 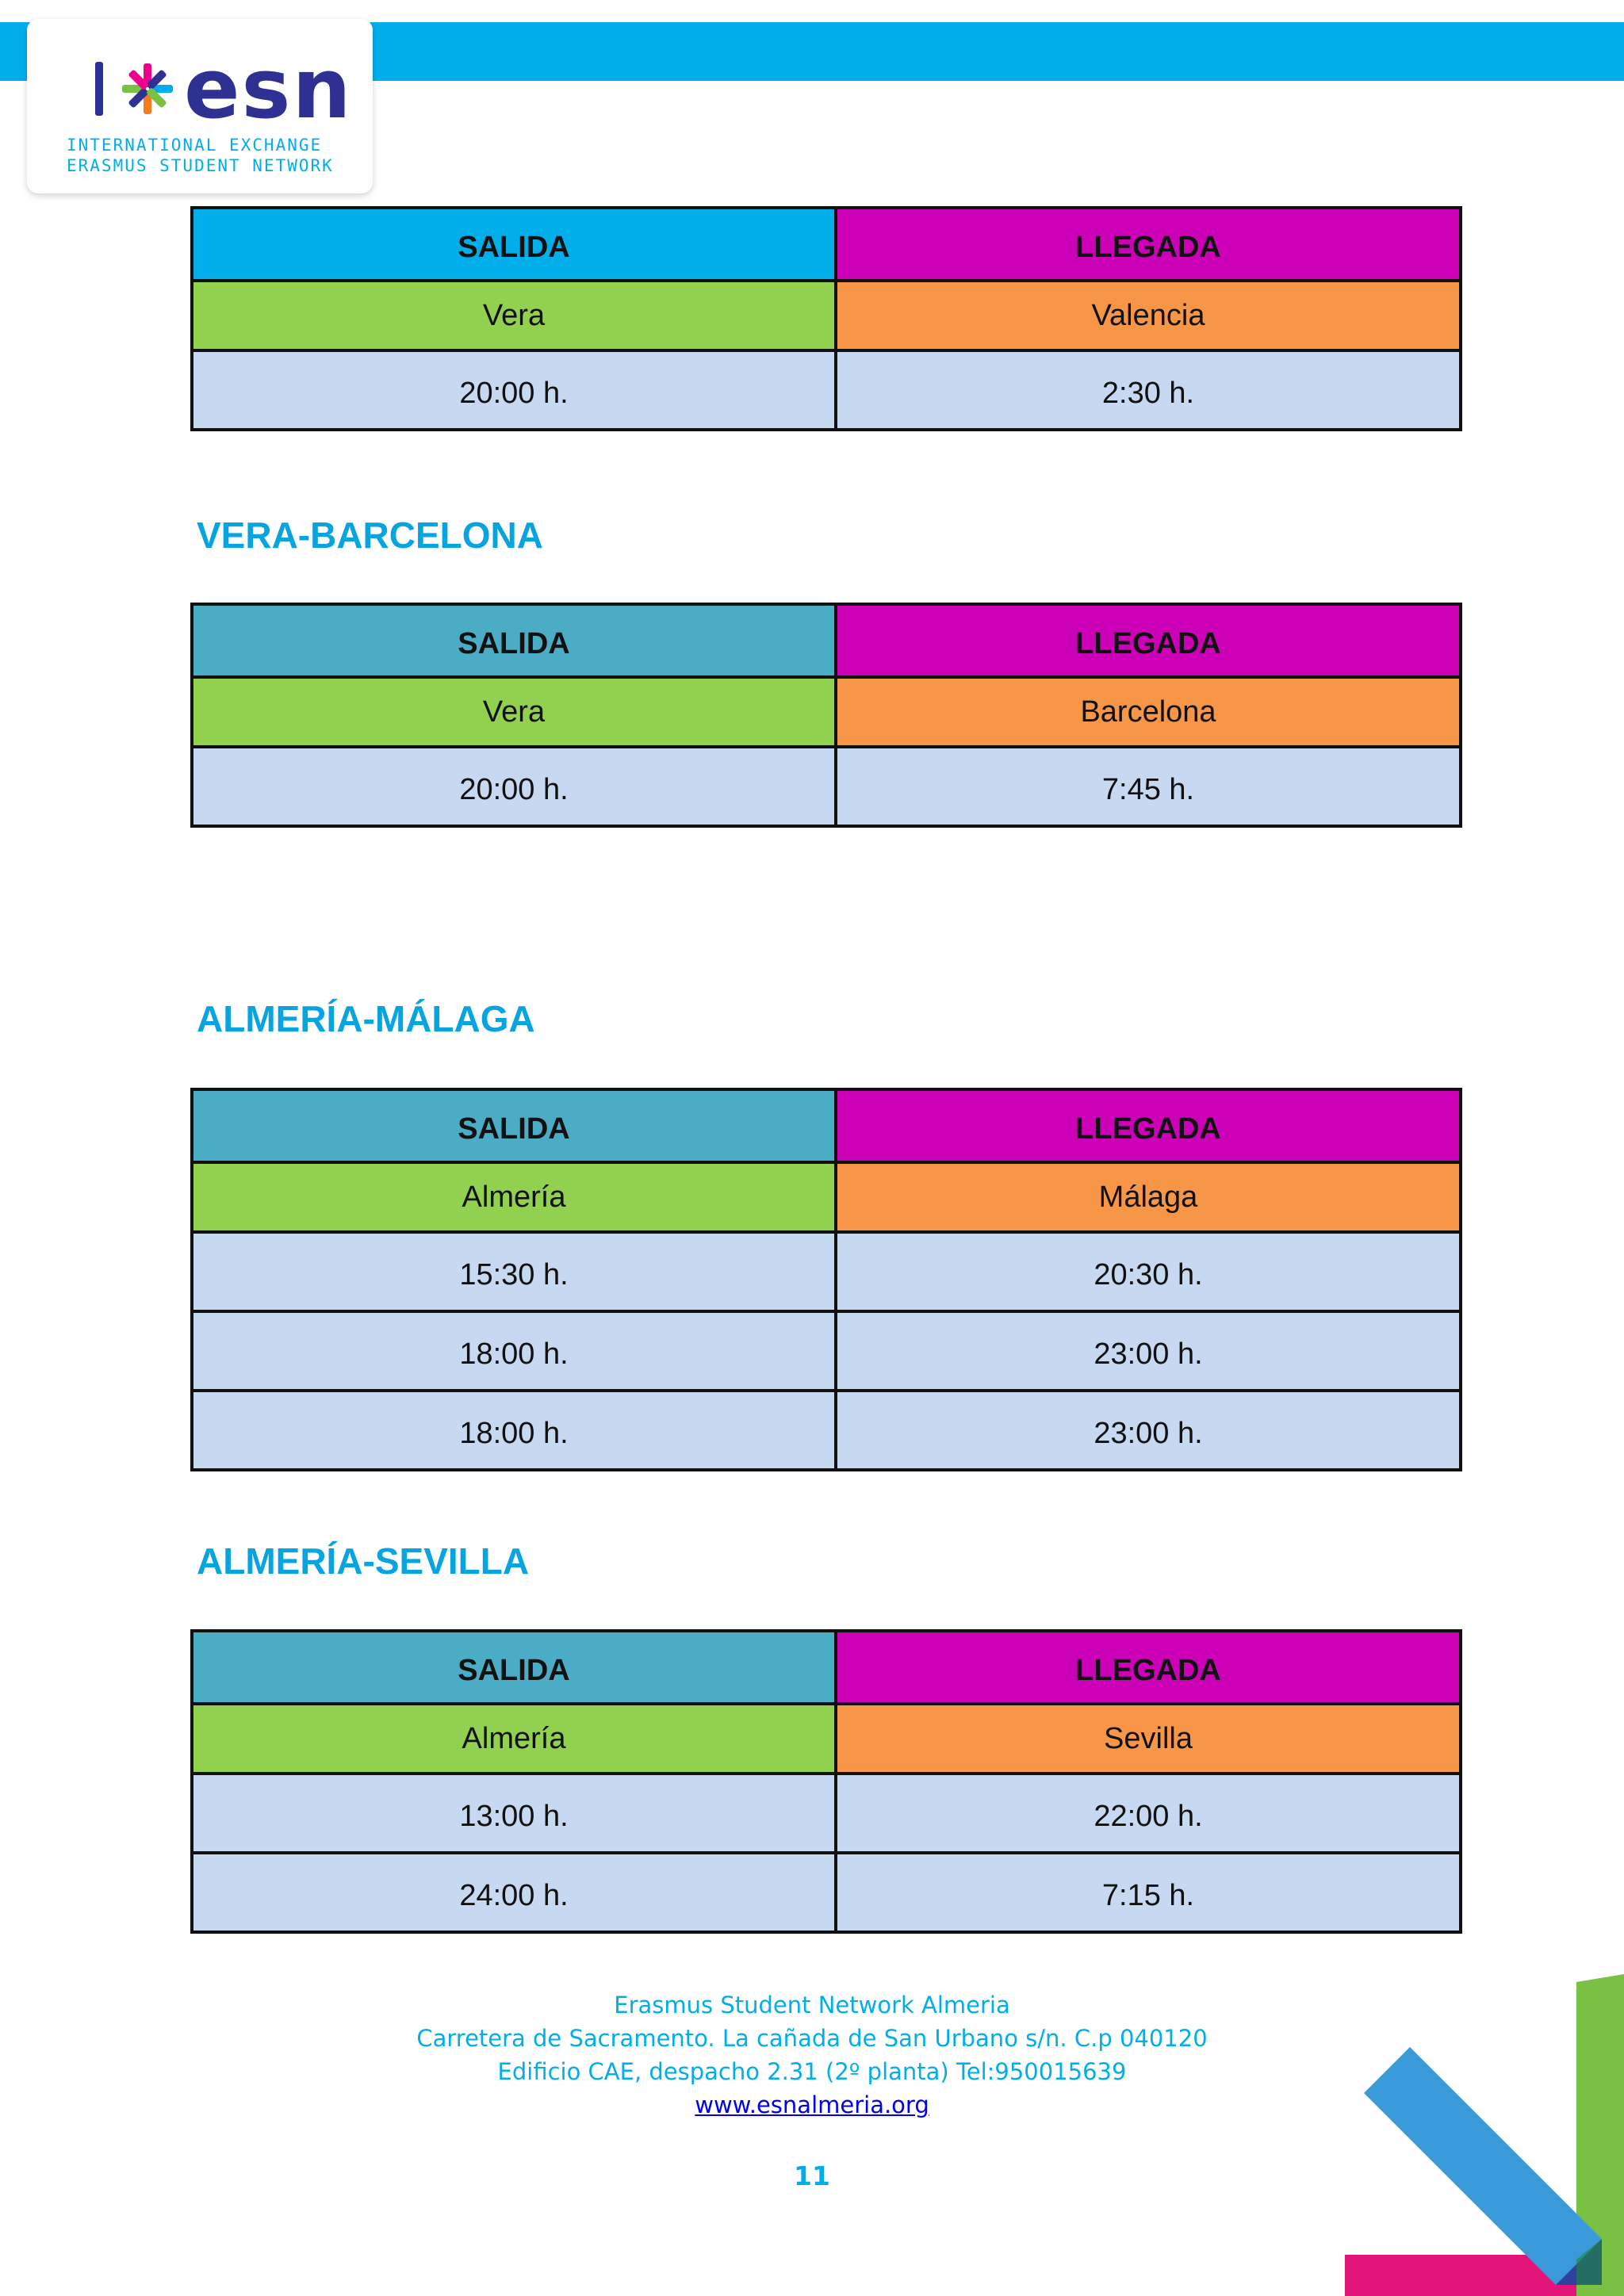 I want to click on corner-decoration, so click(x=1484, y=2135).